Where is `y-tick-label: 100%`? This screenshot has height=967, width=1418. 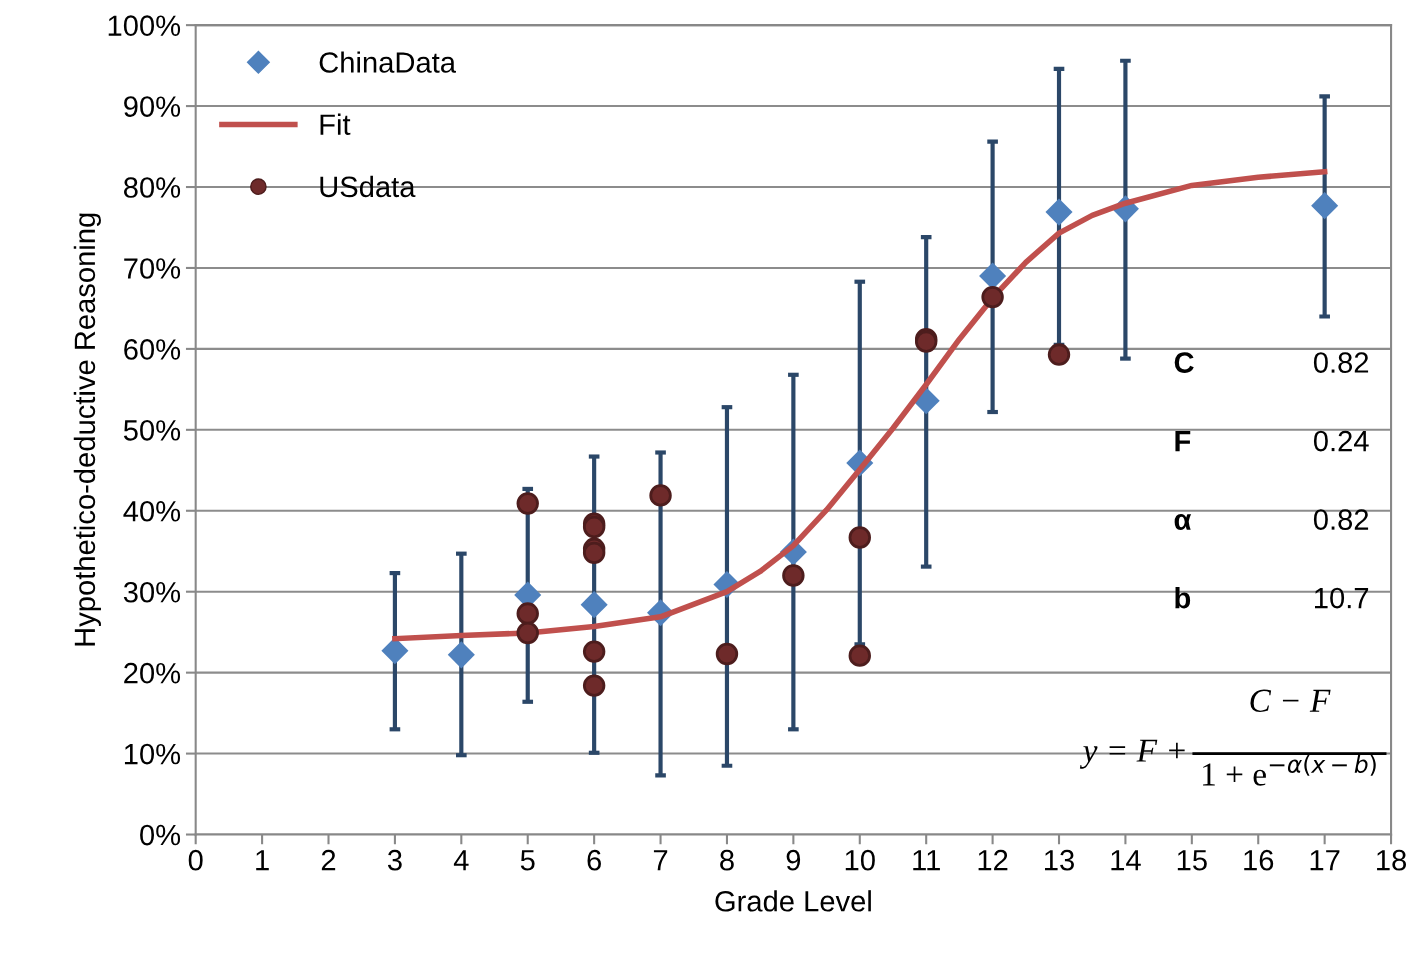
y-tick-label: 100% is located at coordinates (144, 25).